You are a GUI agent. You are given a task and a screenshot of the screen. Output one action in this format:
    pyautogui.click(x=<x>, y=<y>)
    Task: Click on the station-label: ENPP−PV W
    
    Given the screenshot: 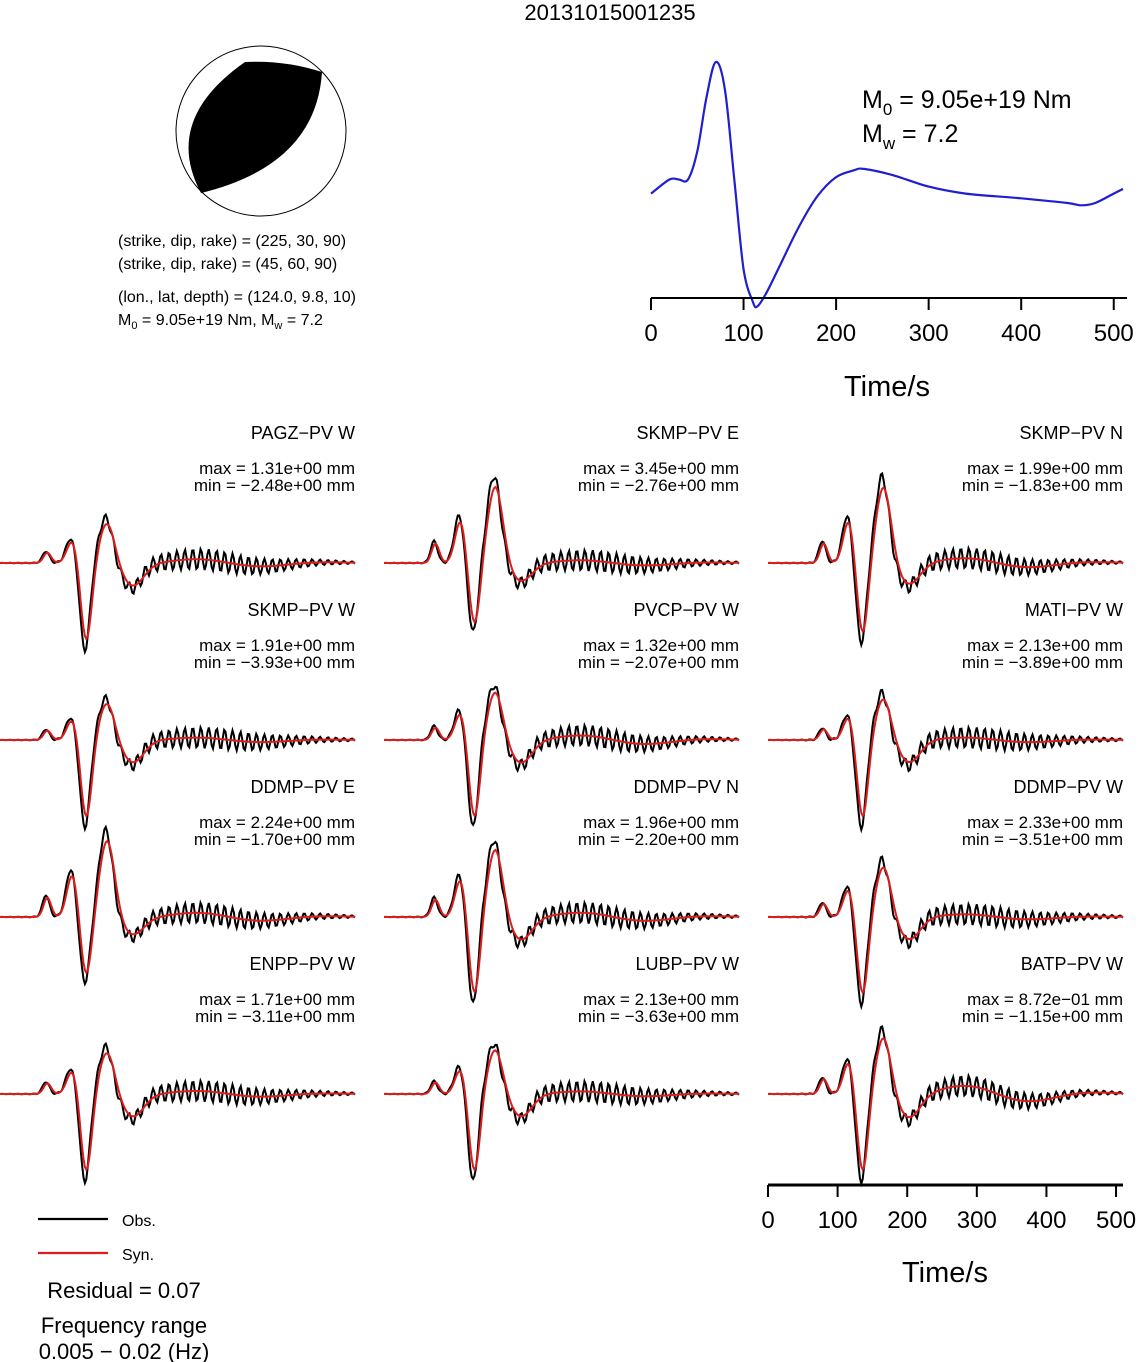 What is the action you would take?
    pyautogui.click(x=302, y=964)
    